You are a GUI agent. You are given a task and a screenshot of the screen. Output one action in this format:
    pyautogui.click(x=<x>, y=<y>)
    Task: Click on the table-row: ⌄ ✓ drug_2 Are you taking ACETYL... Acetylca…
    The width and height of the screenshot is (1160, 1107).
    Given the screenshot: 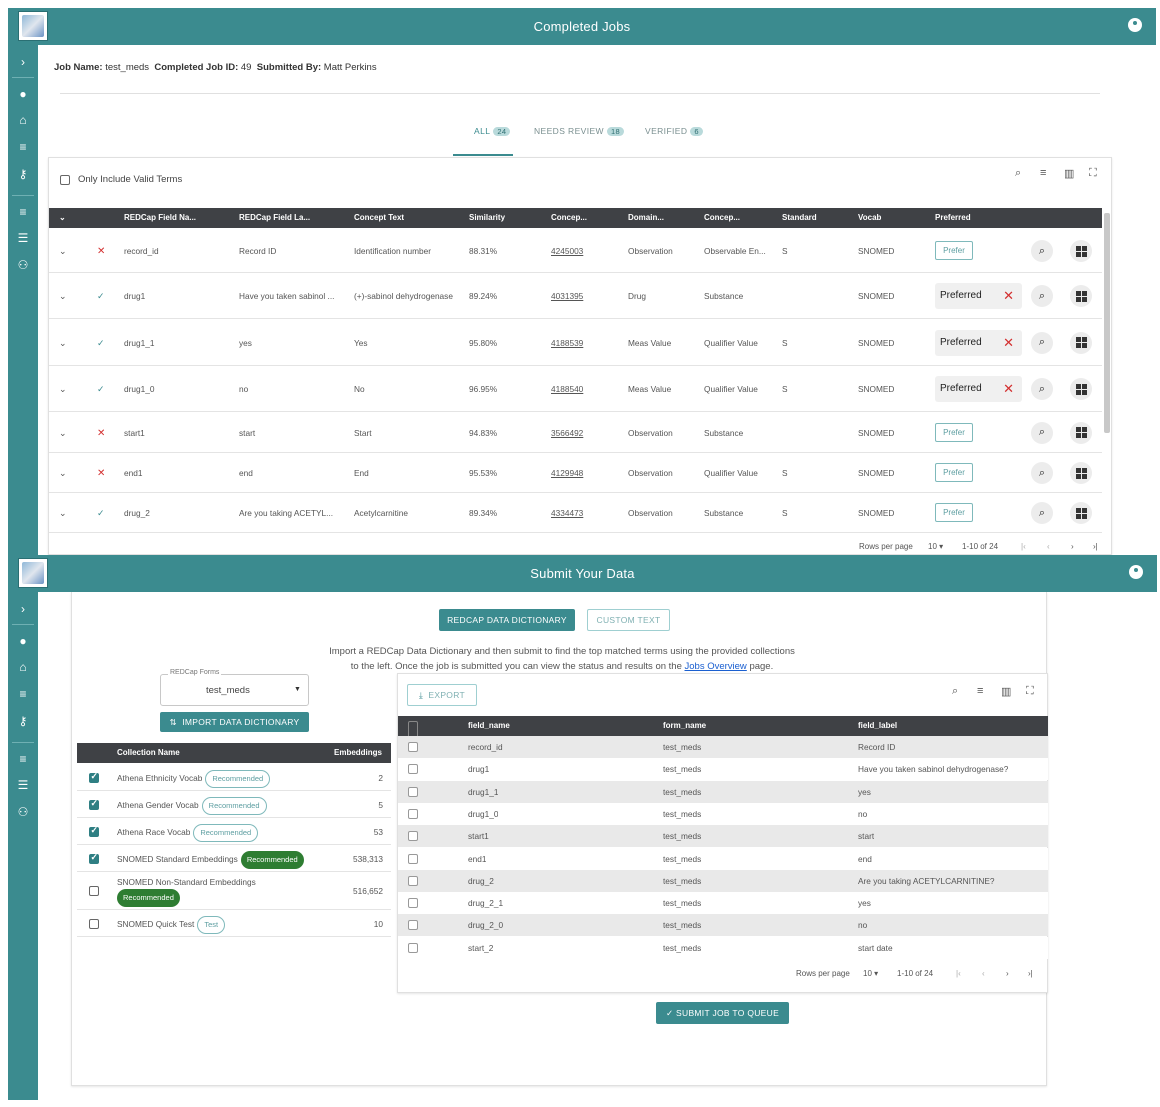 What is the action you would take?
    pyautogui.click(x=575, y=513)
    